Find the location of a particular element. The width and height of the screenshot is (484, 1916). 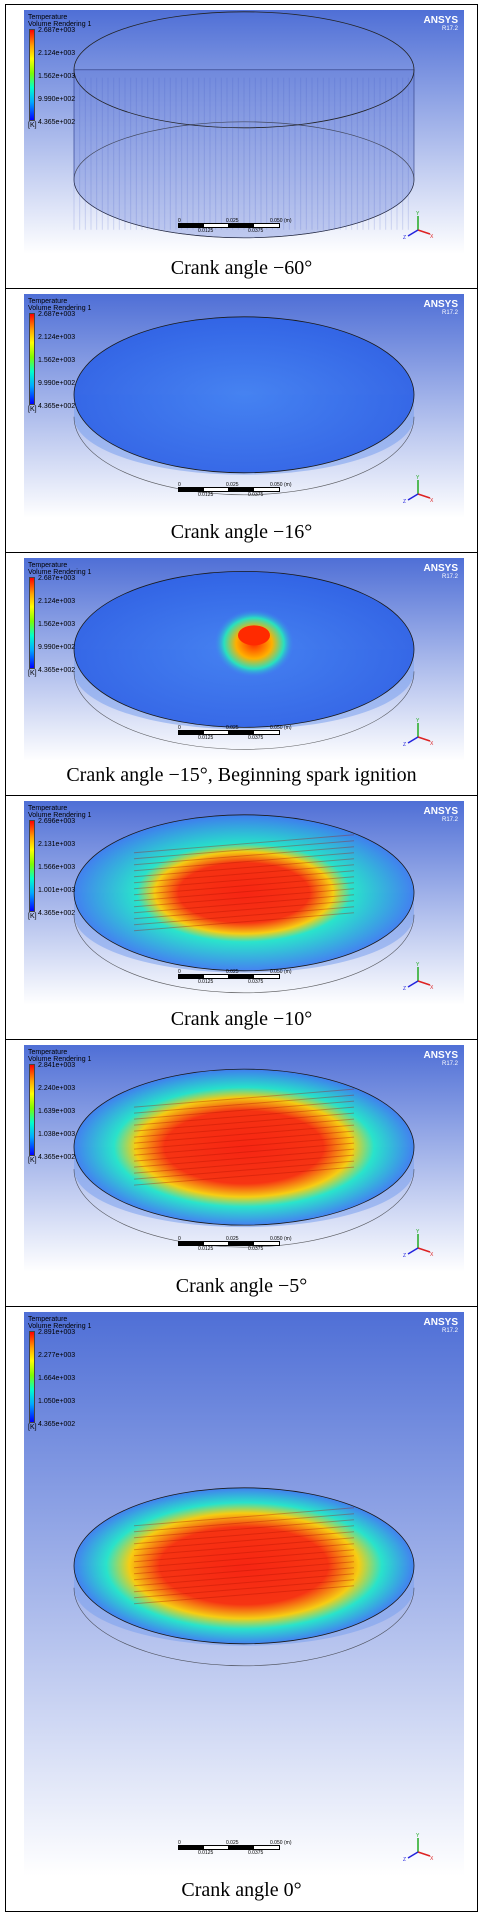

frame-caption: Crank angle 0° is located at coordinates (241, 1890).